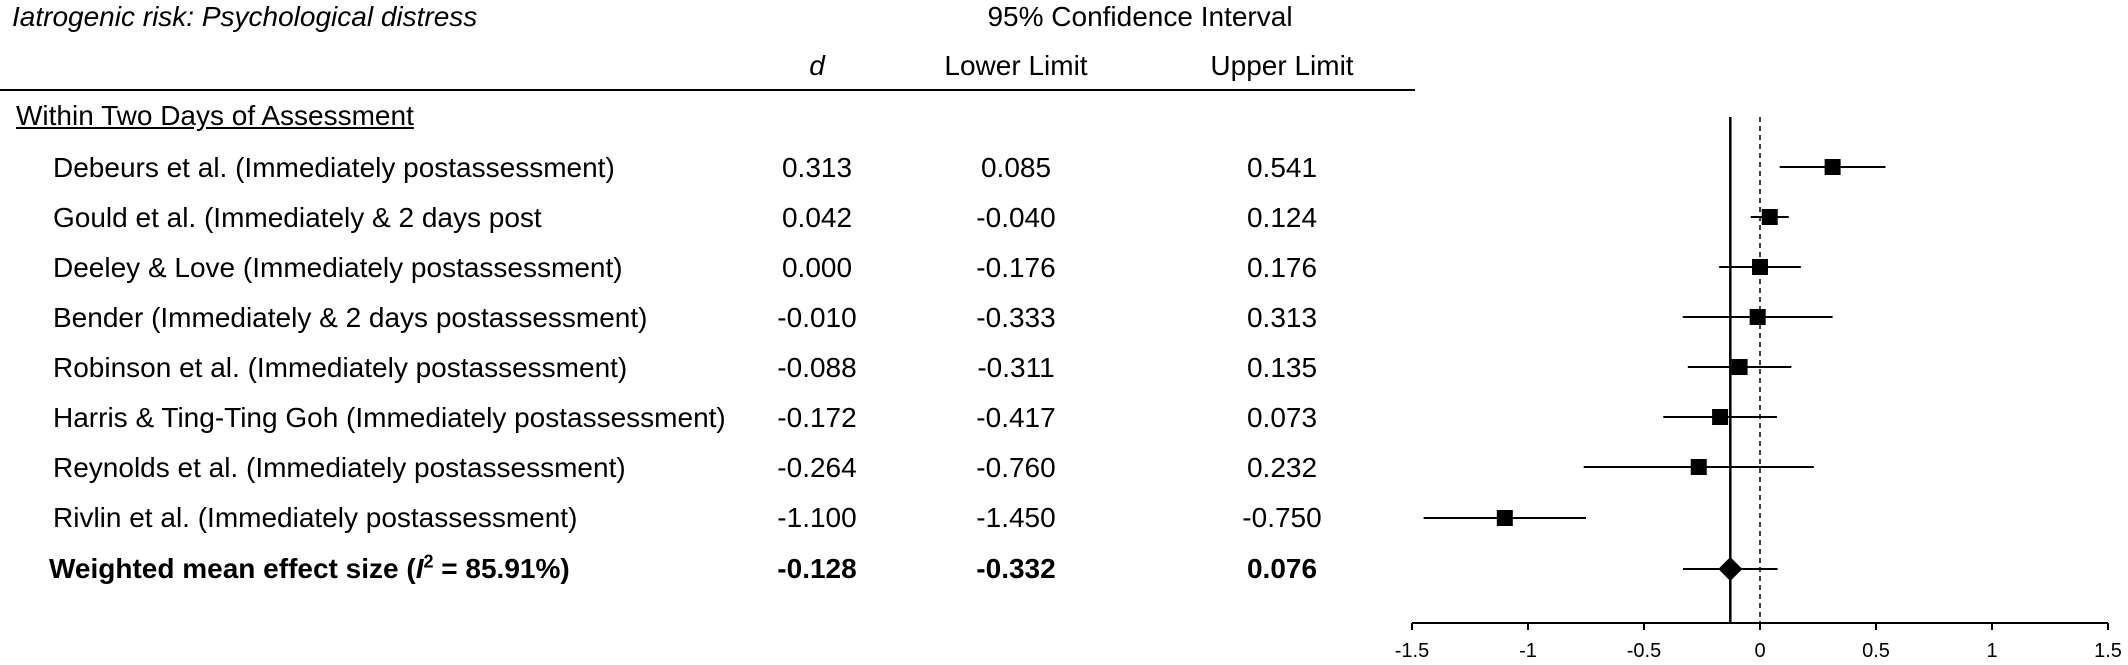 The image size is (2128, 665). What do you see at coordinates (297, 217) in the screenshot?
I see `study-name: Gould et al. (Immediately & 2 days post` at bounding box center [297, 217].